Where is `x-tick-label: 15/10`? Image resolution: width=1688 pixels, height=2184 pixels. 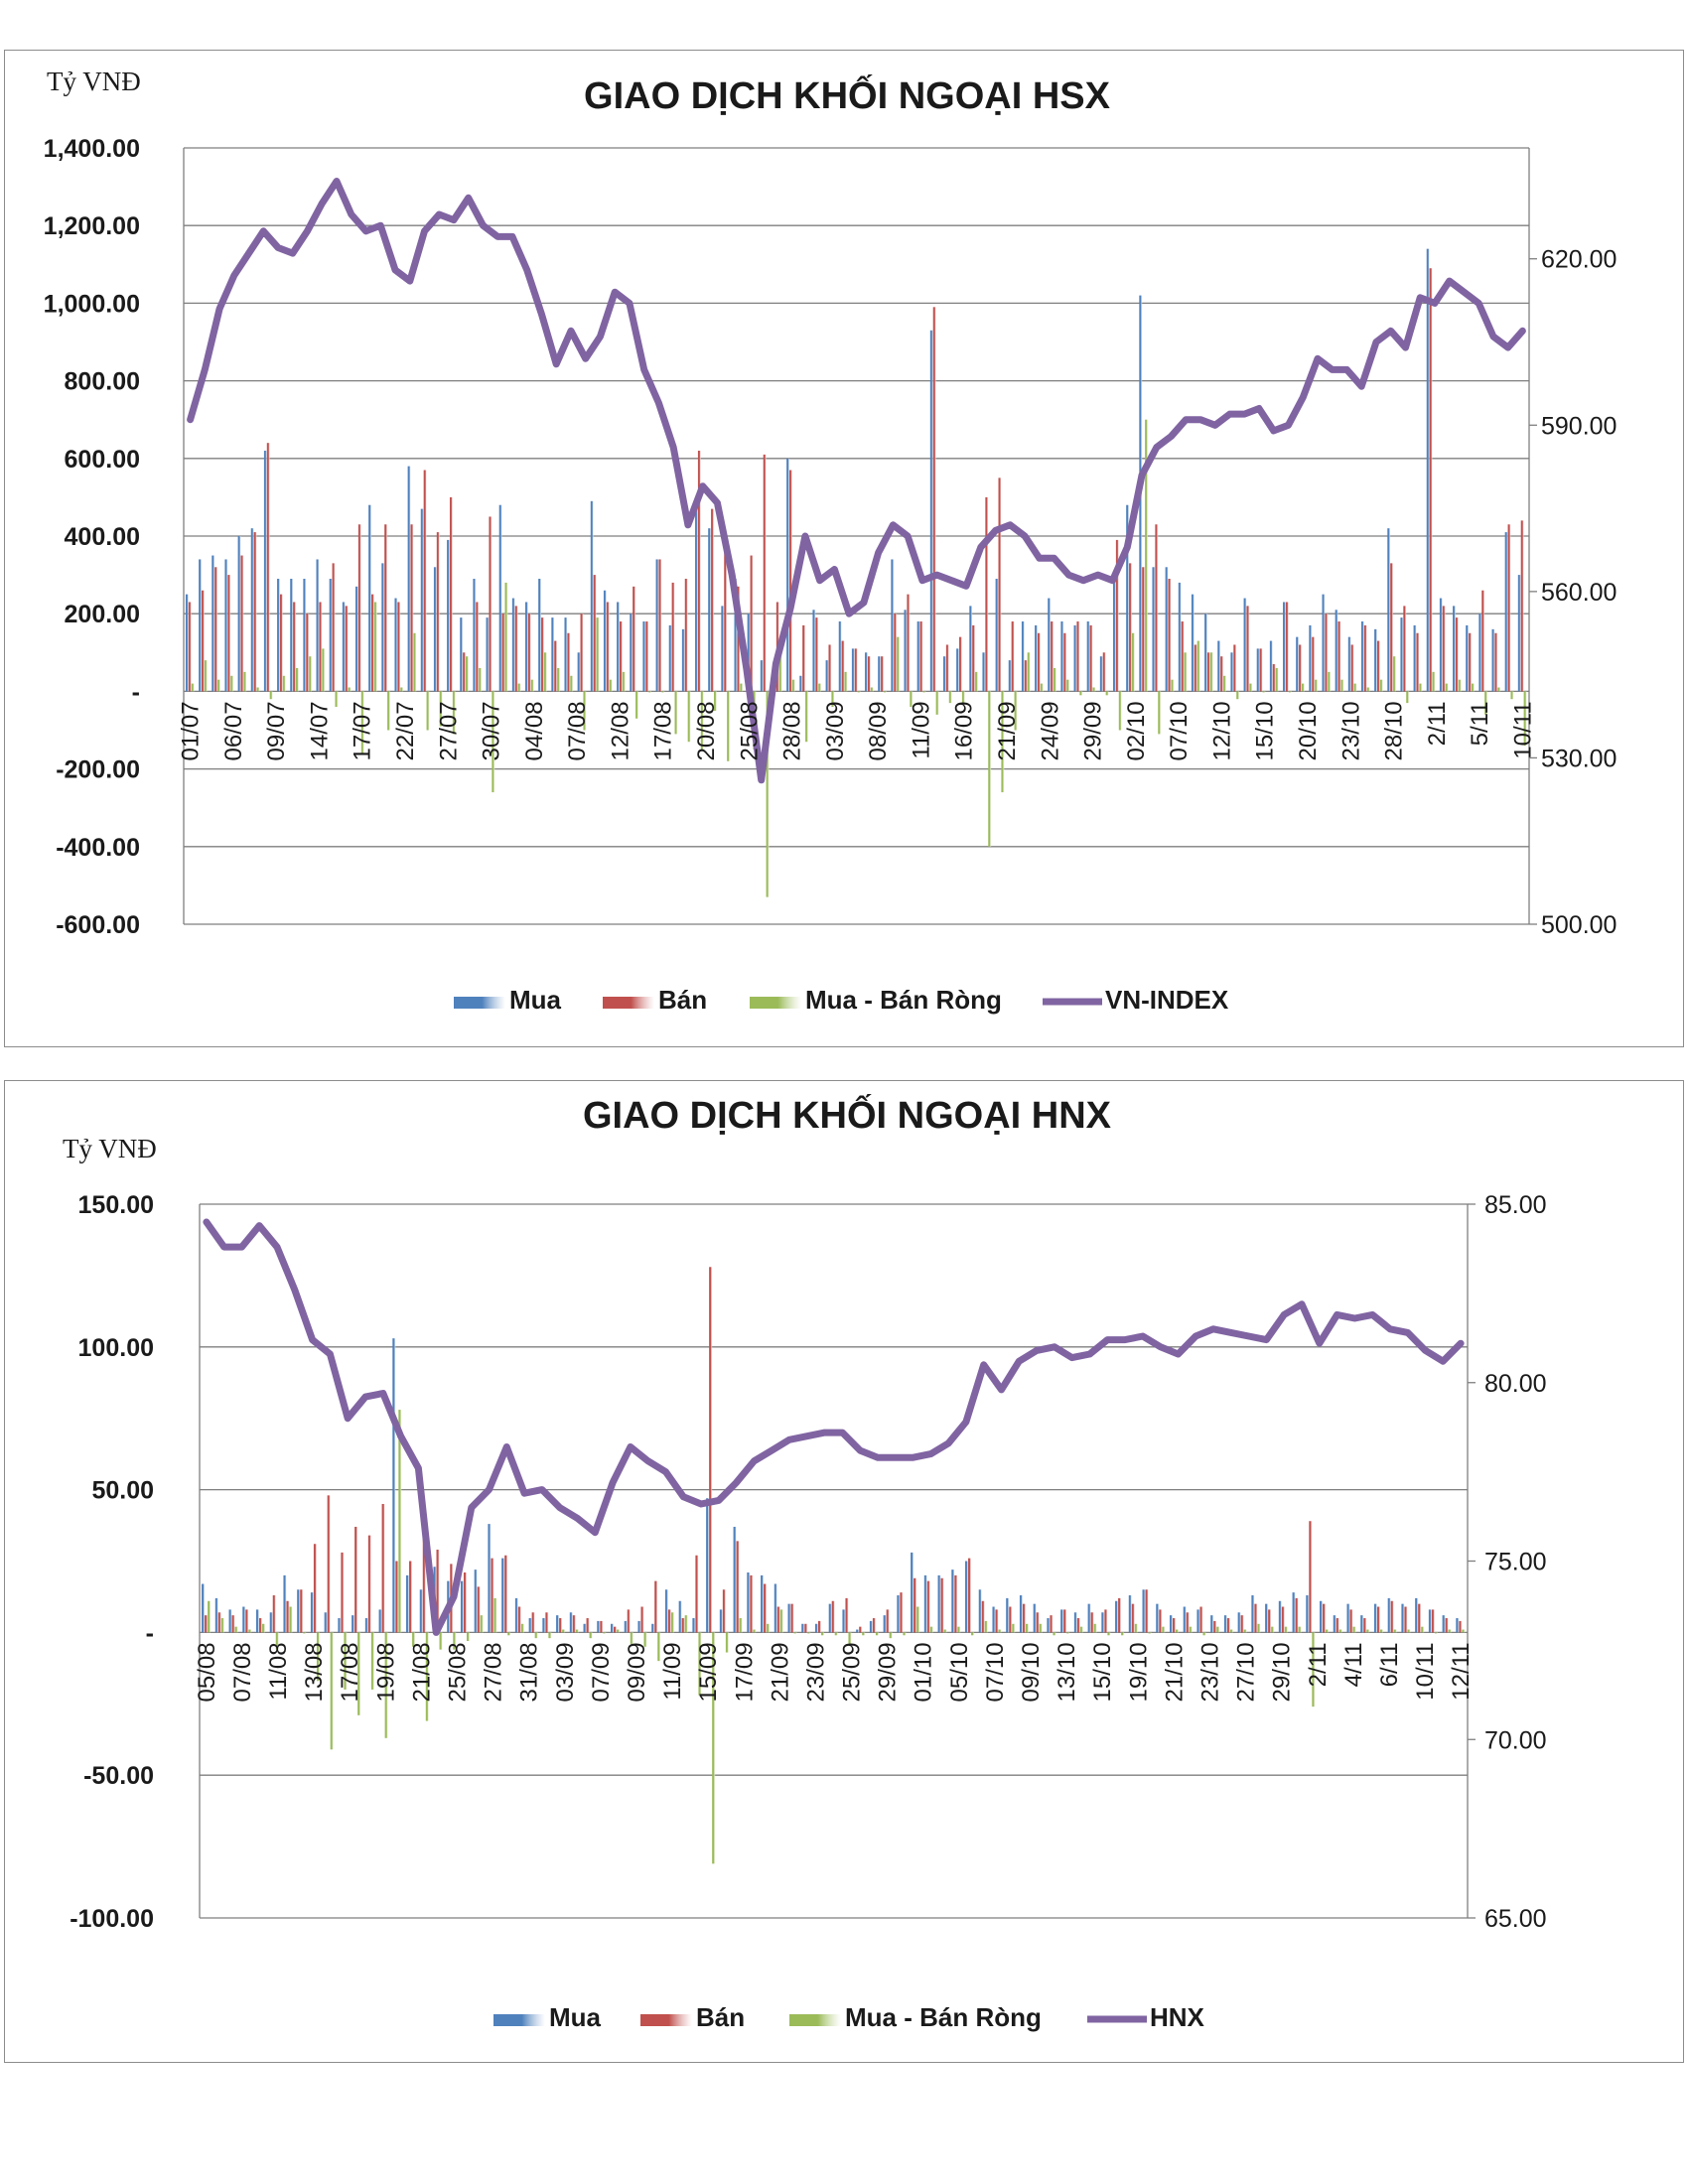 x-tick-label: 15/10 is located at coordinates (1265, 730).